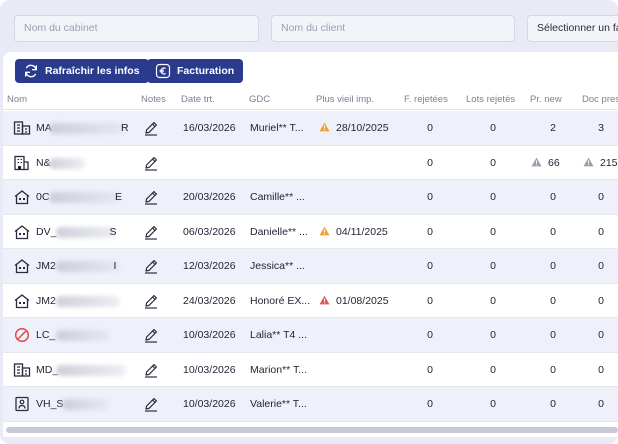 This screenshot has height=444, width=618. Describe the element at coordinates (393, 28) in the screenshot. I see `client-name-input: Nom du client` at that location.